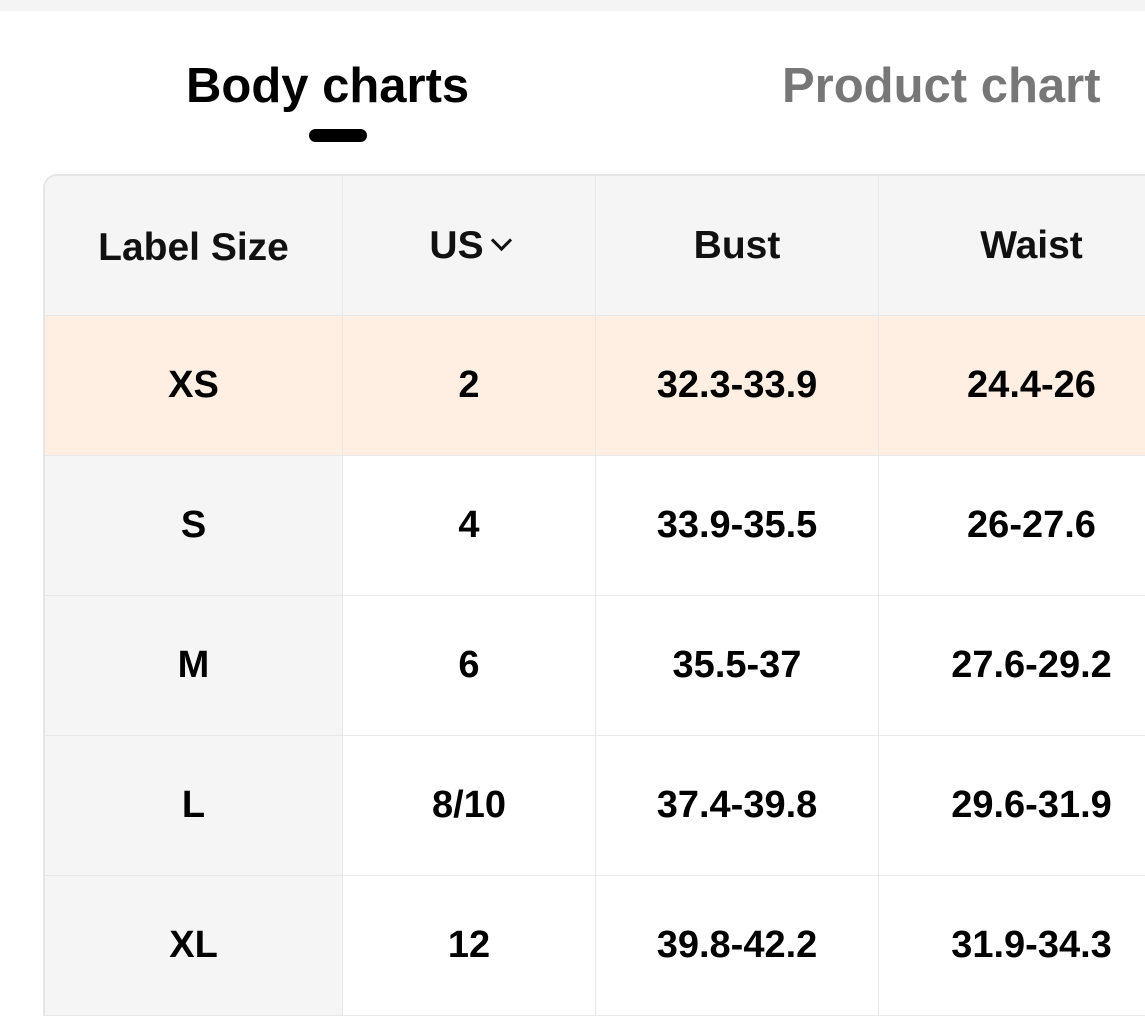 The image size is (1145, 1016). What do you see at coordinates (469, 385) in the screenshot?
I see `table-cell: 2` at bounding box center [469, 385].